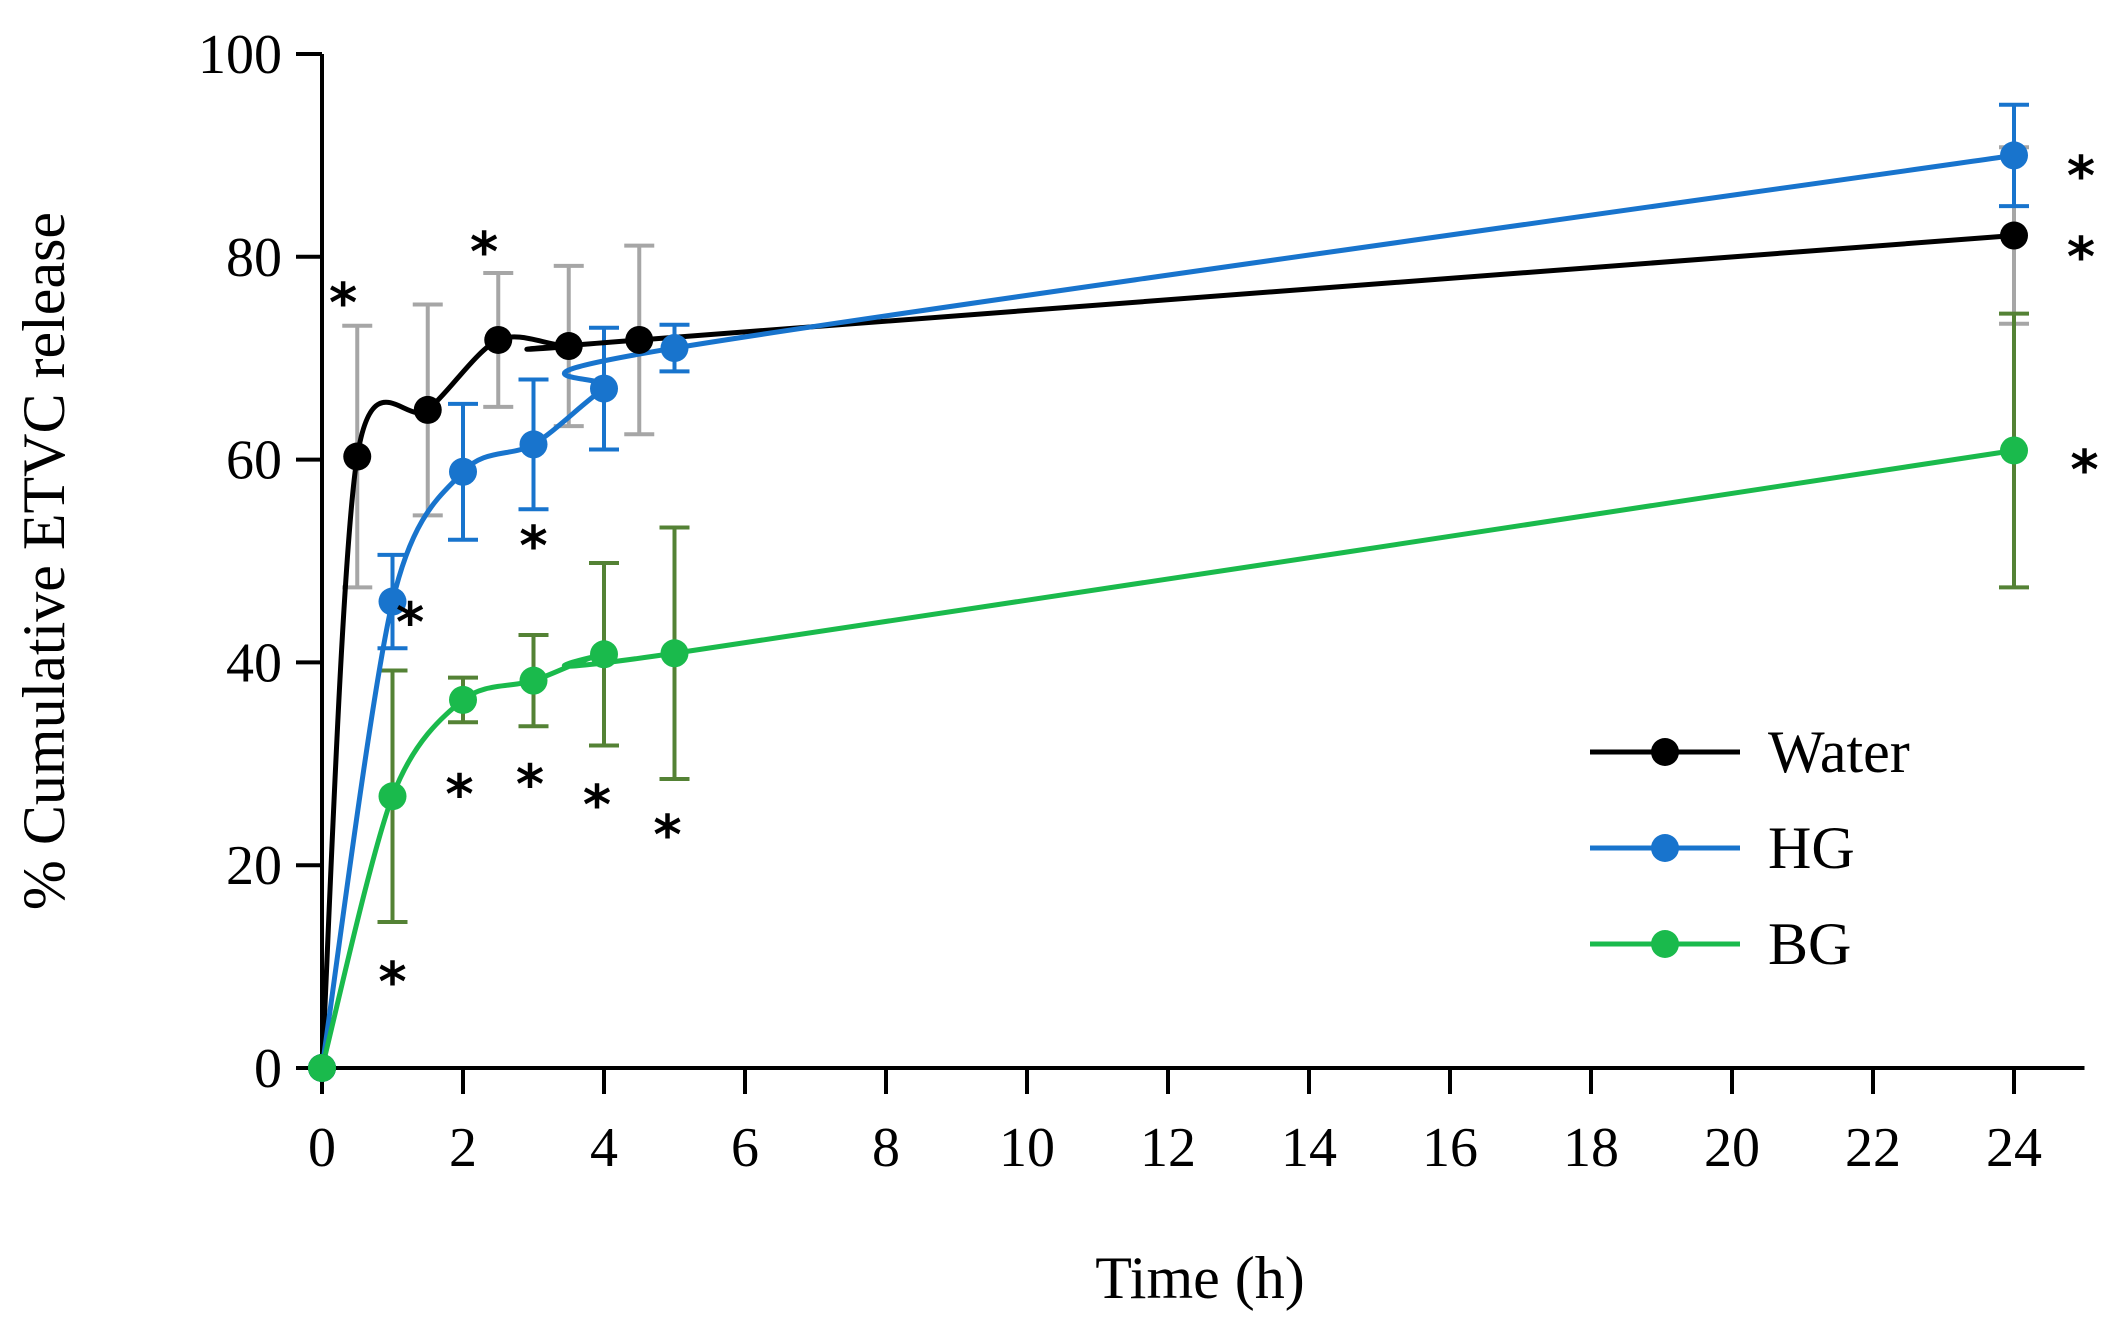 This screenshot has height=1332, width=2120. Describe the element at coordinates (254, 461) in the screenshot. I see `y-tick-label: 60` at that location.